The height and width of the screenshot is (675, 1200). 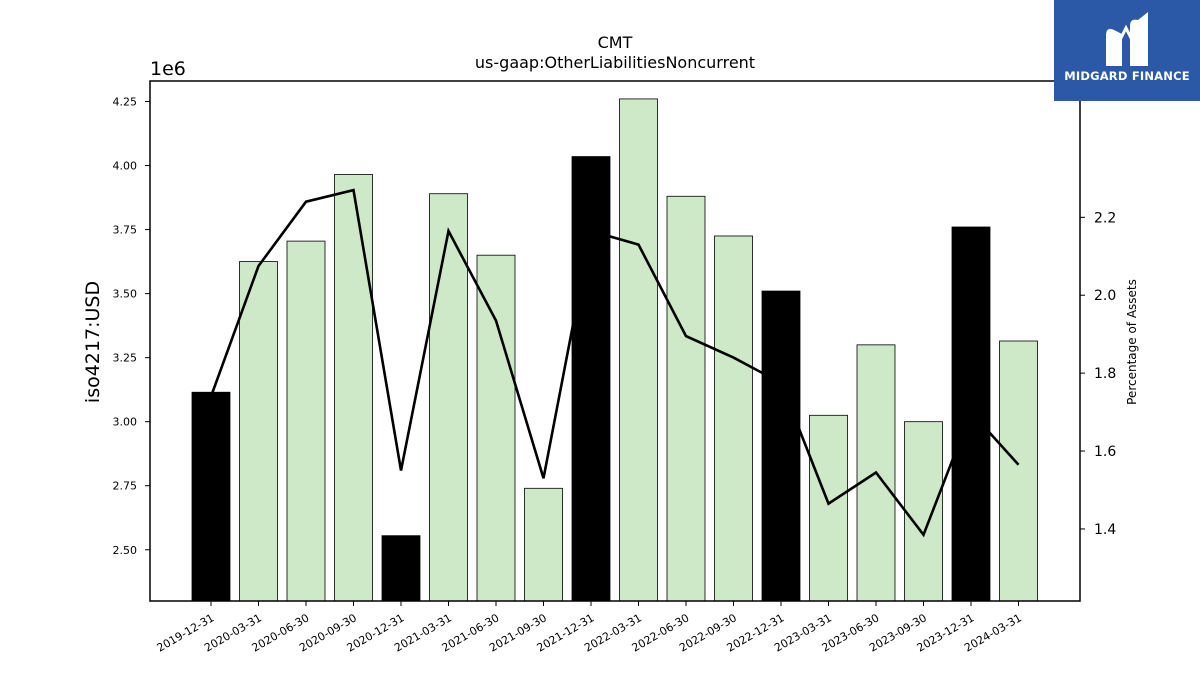 What do you see at coordinates (1105, 374) in the screenshot?
I see `y2-tick-label: 1.8` at bounding box center [1105, 374].